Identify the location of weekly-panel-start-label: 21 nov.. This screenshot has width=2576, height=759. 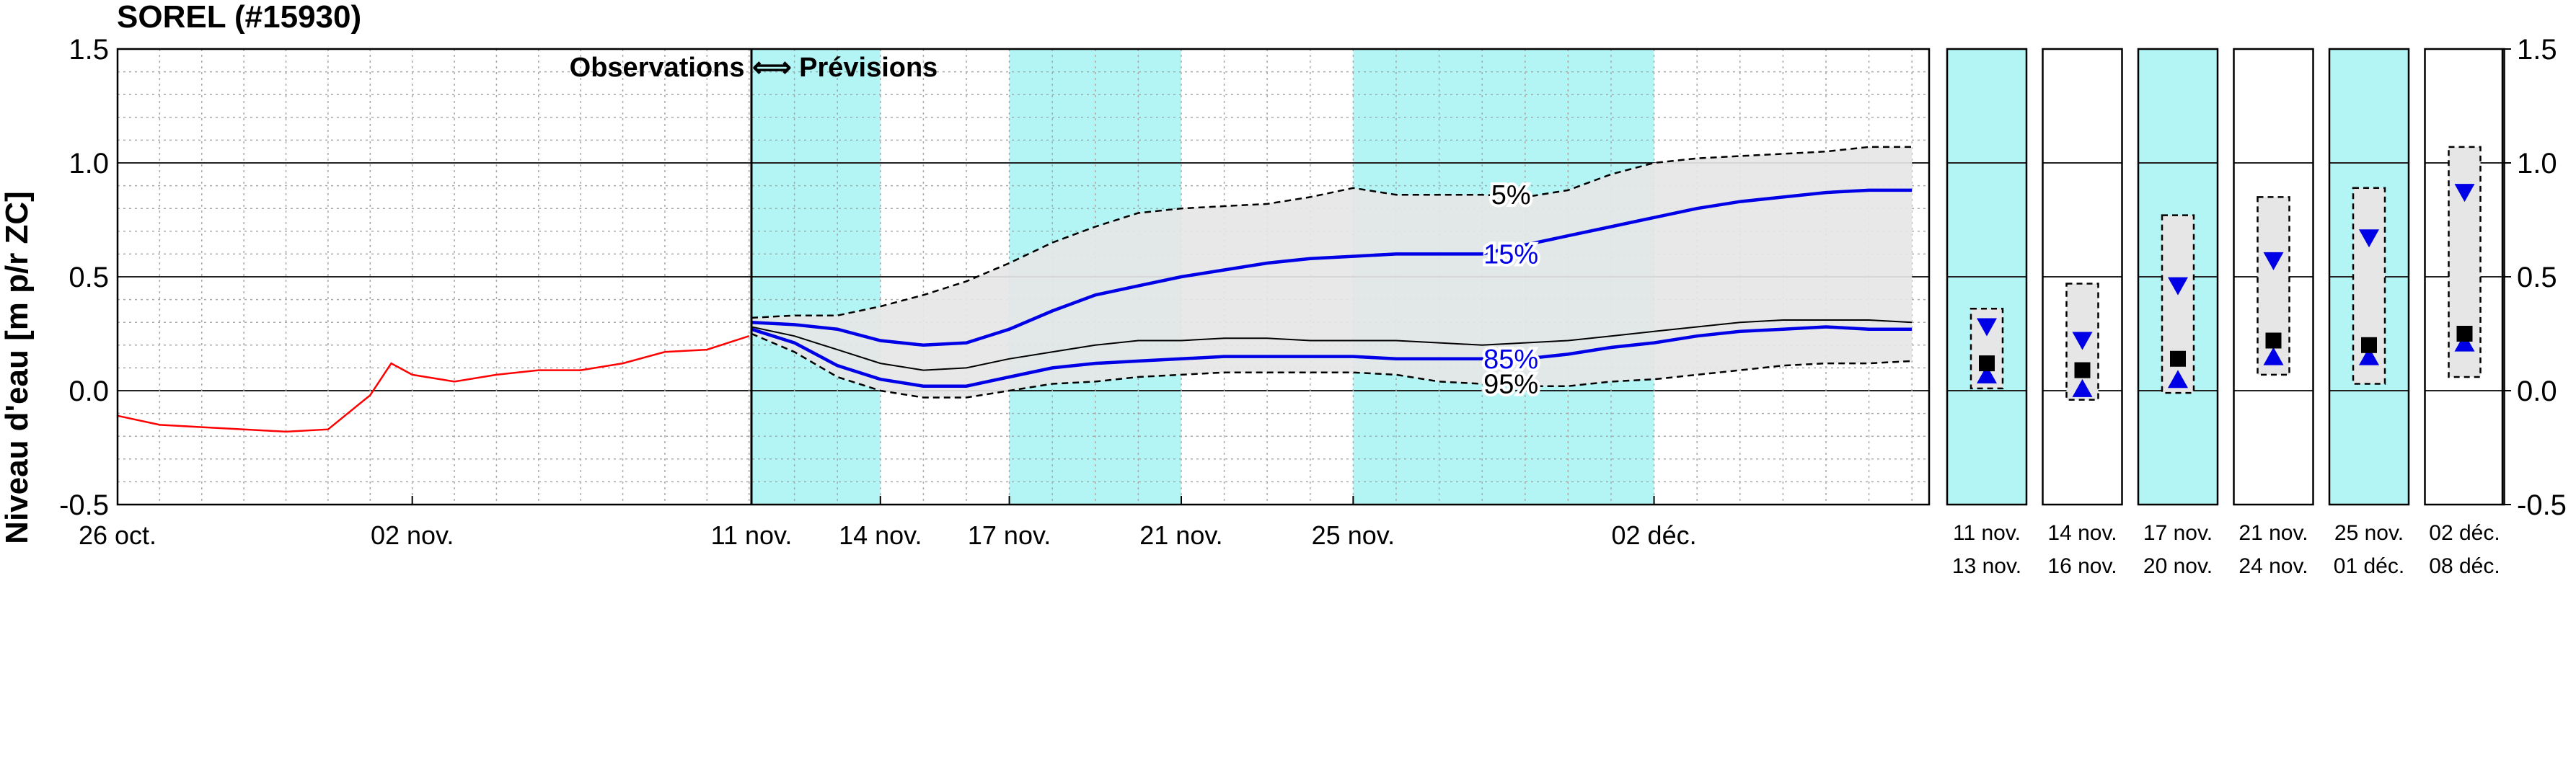
(2273, 533).